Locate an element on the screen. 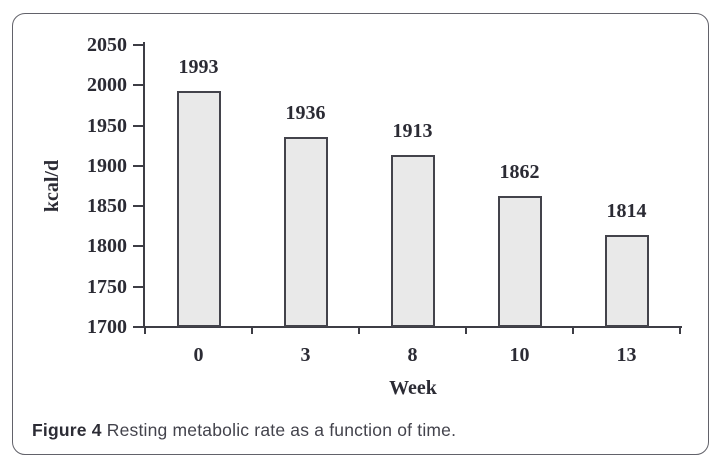 The width and height of the screenshot is (724, 472). x-axis-category-label: 10 is located at coordinates (519, 355).